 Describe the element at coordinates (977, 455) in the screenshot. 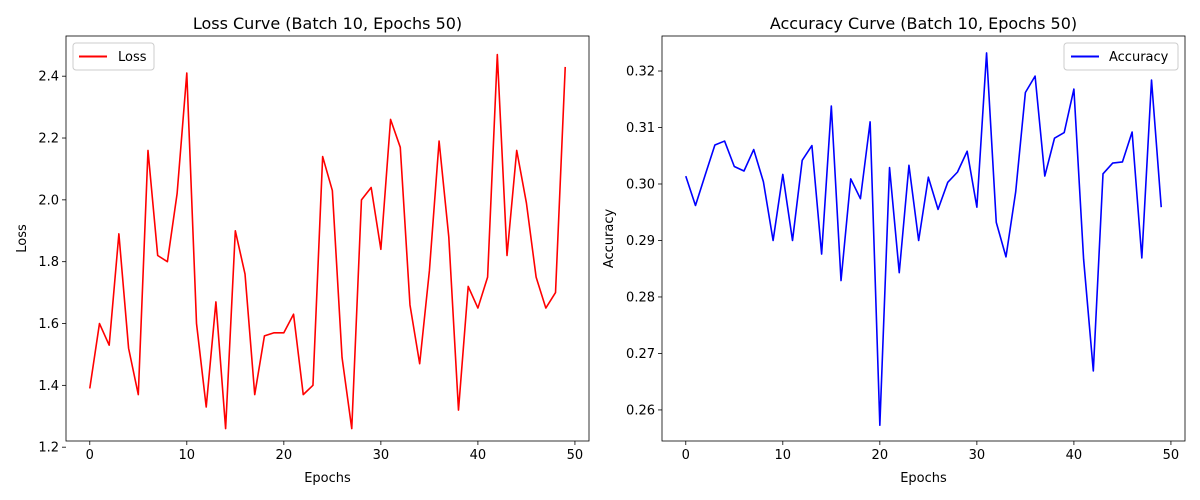

I see `accuracy-x-tick-label: 30` at that location.